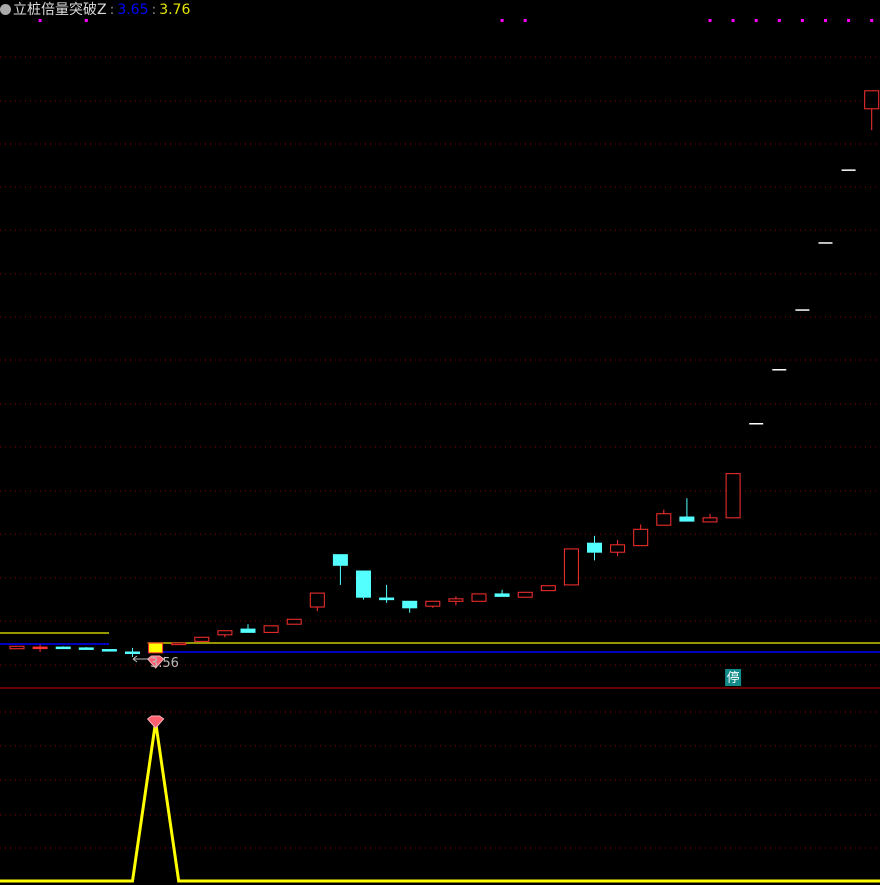 Image resolution: width=880 pixels, height=885 pixels. I want to click on yellow-line-value: 3.76, so click(175, 10).